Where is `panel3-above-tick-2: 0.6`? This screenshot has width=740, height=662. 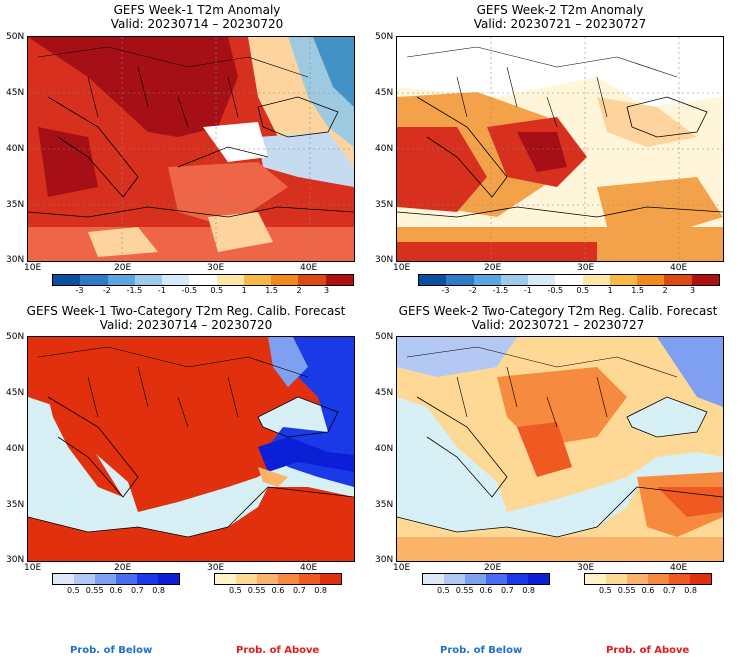 panel3-above-tick-2: 0.6 is located at coordinates (278, 590).